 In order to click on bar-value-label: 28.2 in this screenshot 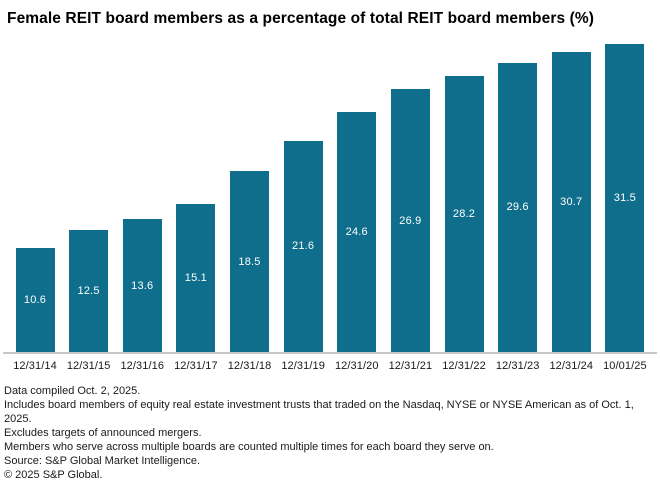, I will do `click(464, 214)`.